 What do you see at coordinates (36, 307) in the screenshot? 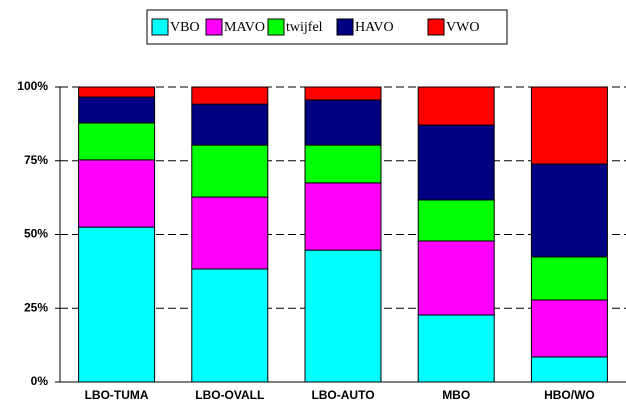
I see `y-tick-label: 25%` at bounding box center [36, 307].